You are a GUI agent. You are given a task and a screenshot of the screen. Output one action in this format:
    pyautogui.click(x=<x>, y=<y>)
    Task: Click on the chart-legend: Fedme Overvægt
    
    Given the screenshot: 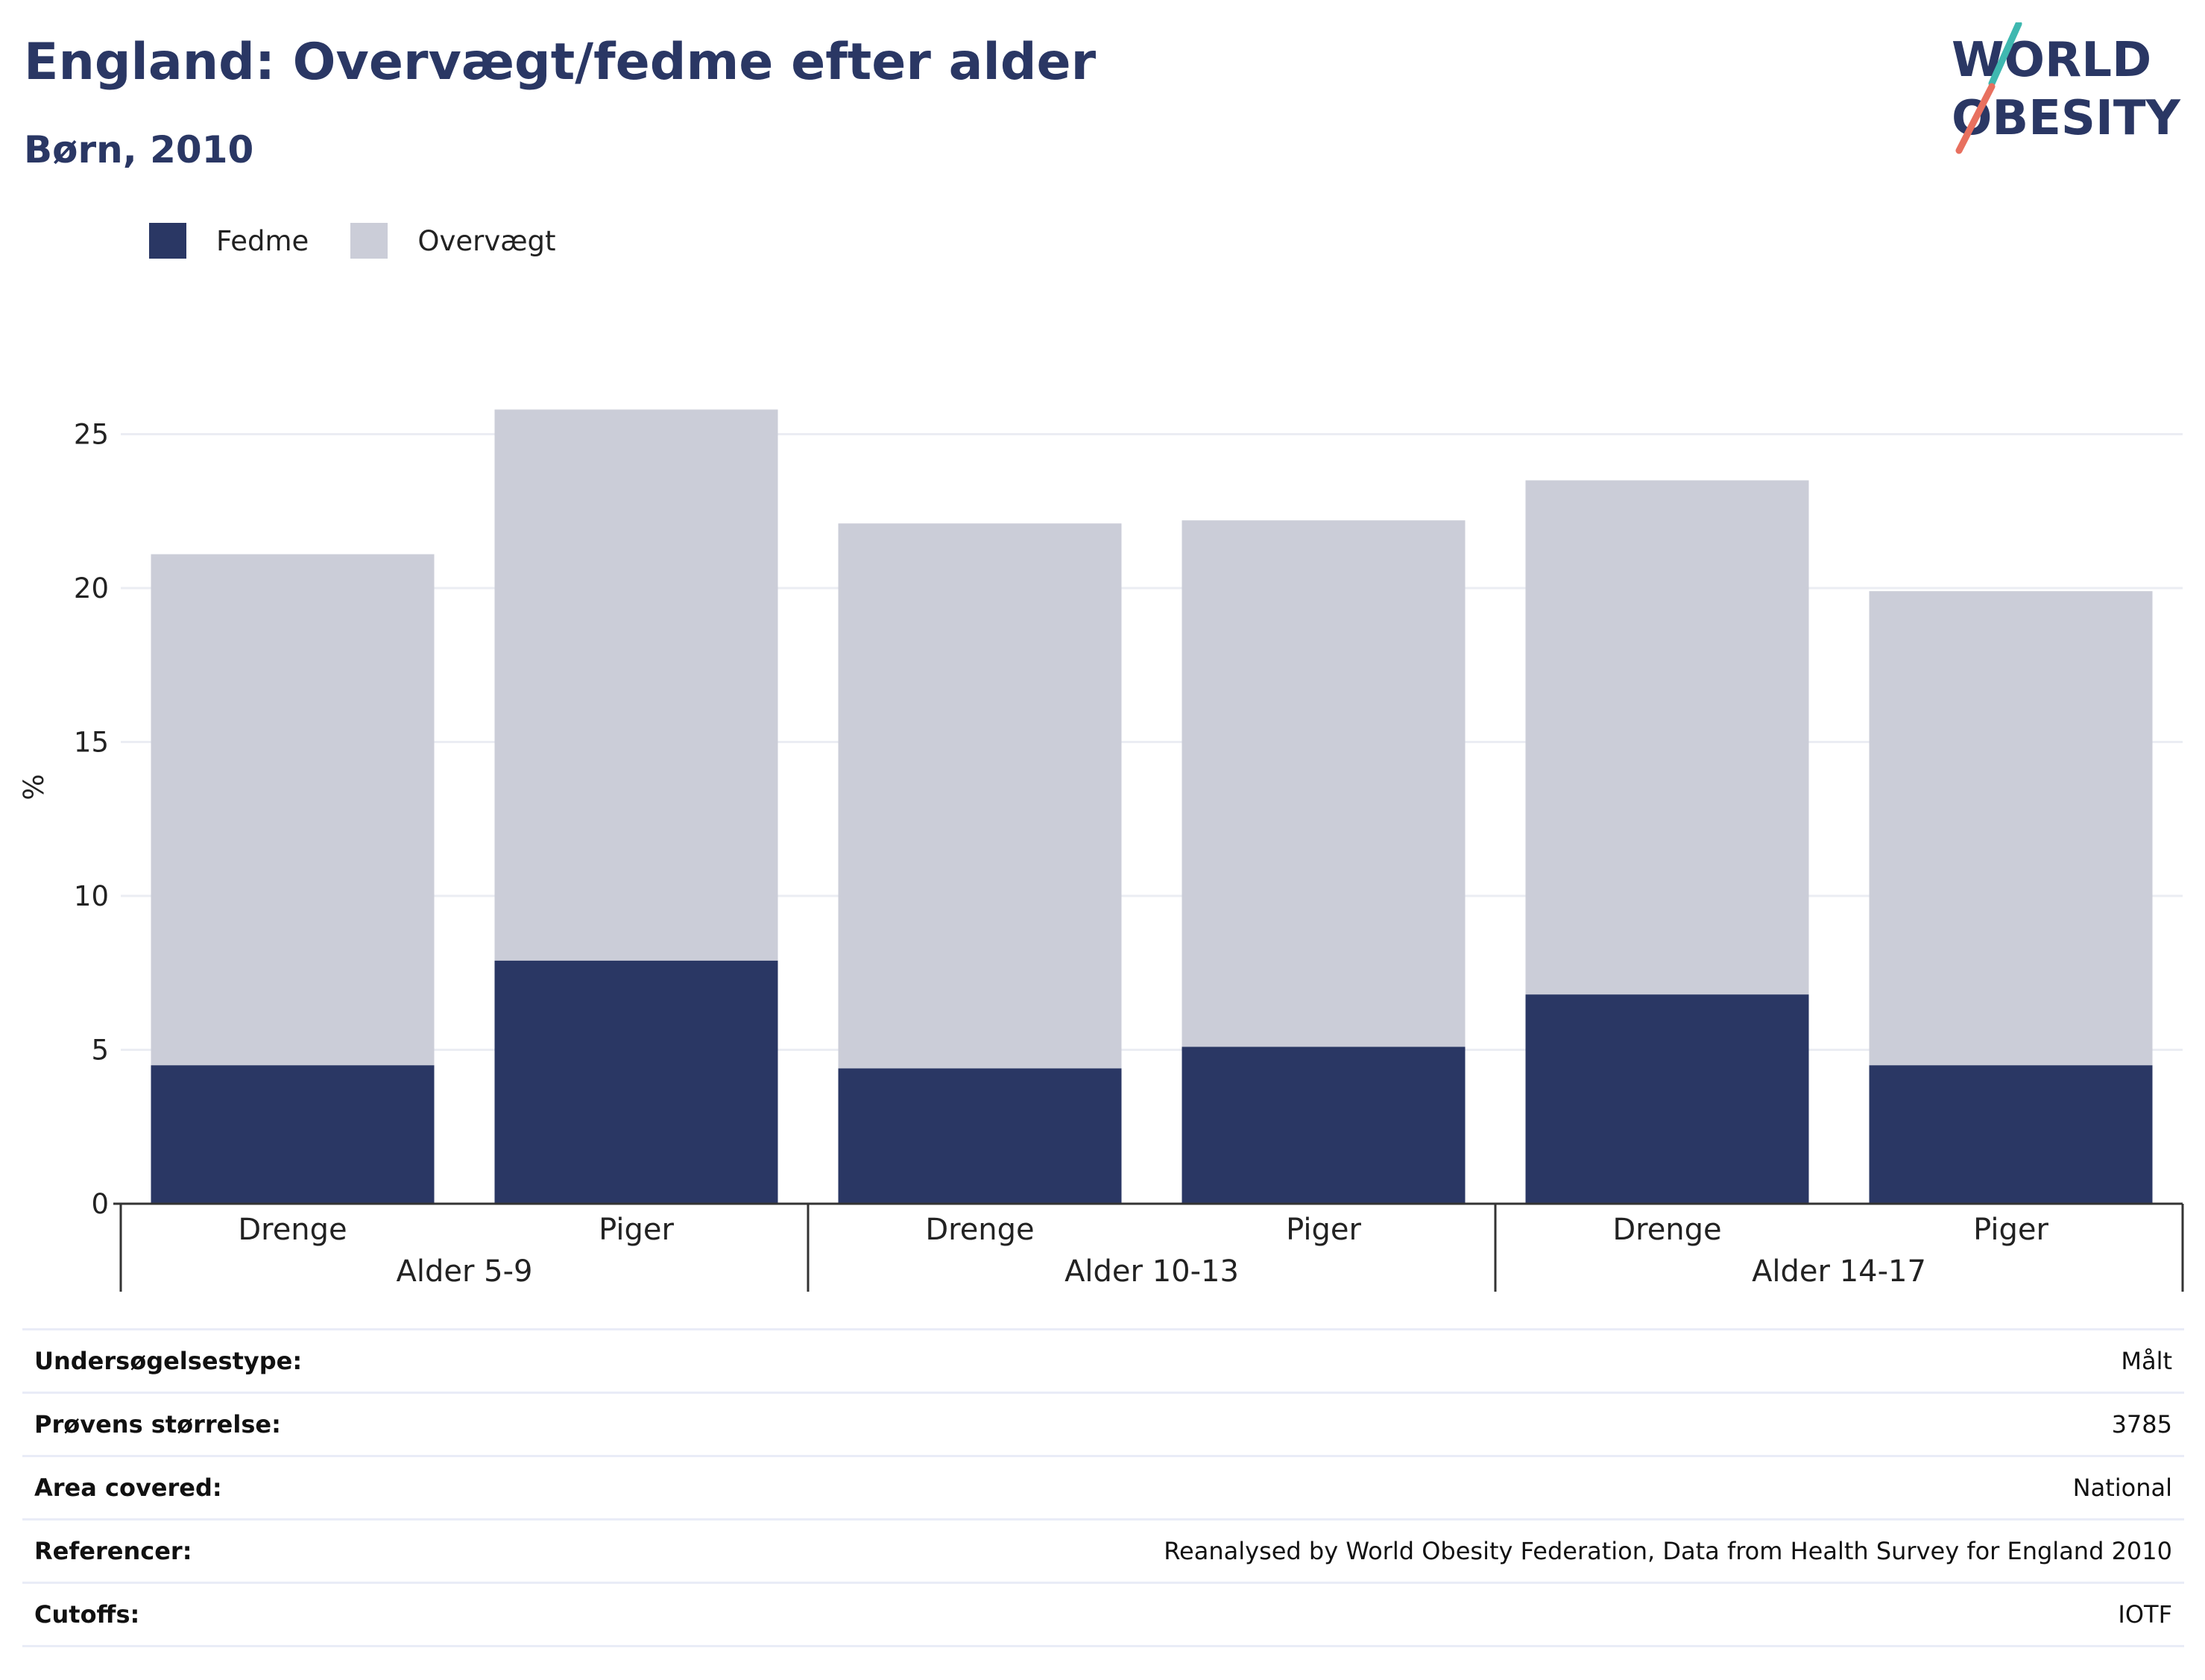 What is the action you would take?
    pyautogui.click(x=373, y=240)
    